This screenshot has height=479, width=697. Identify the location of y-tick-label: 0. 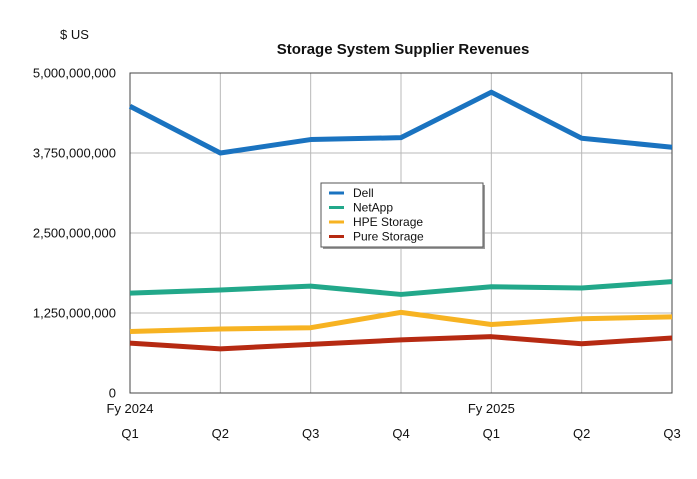
(112, 393).